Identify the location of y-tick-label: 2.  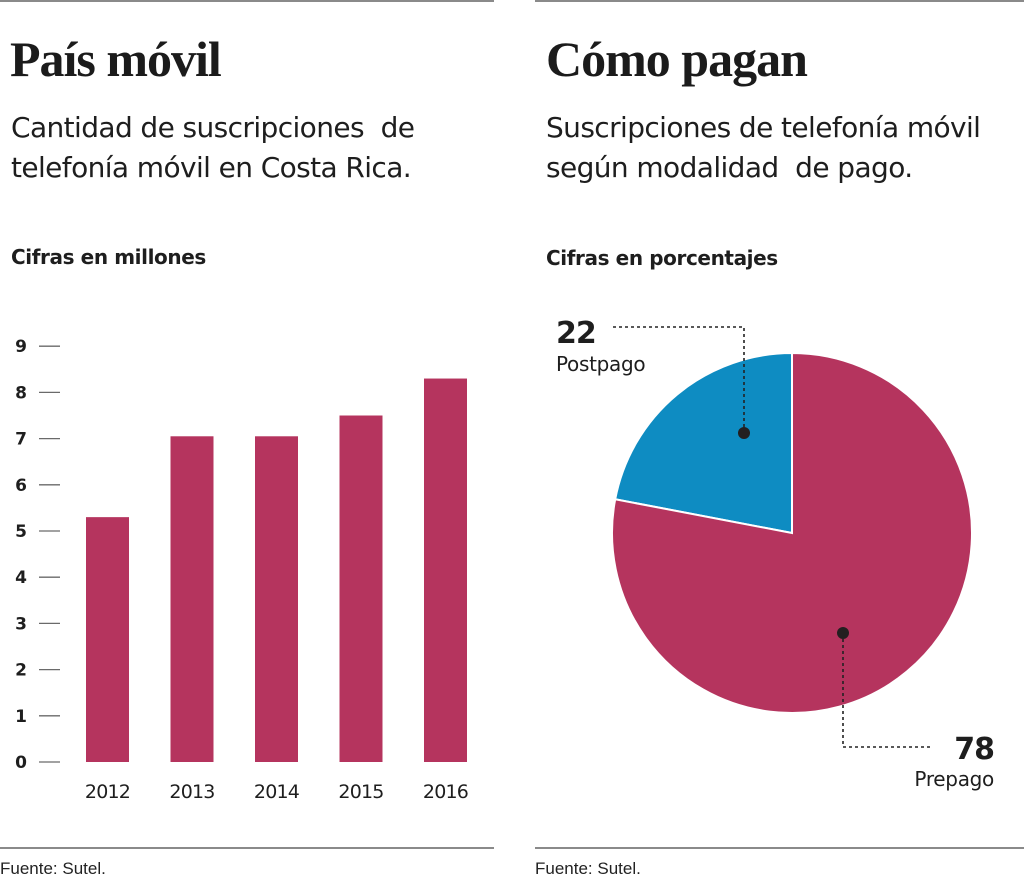
(21, 671).